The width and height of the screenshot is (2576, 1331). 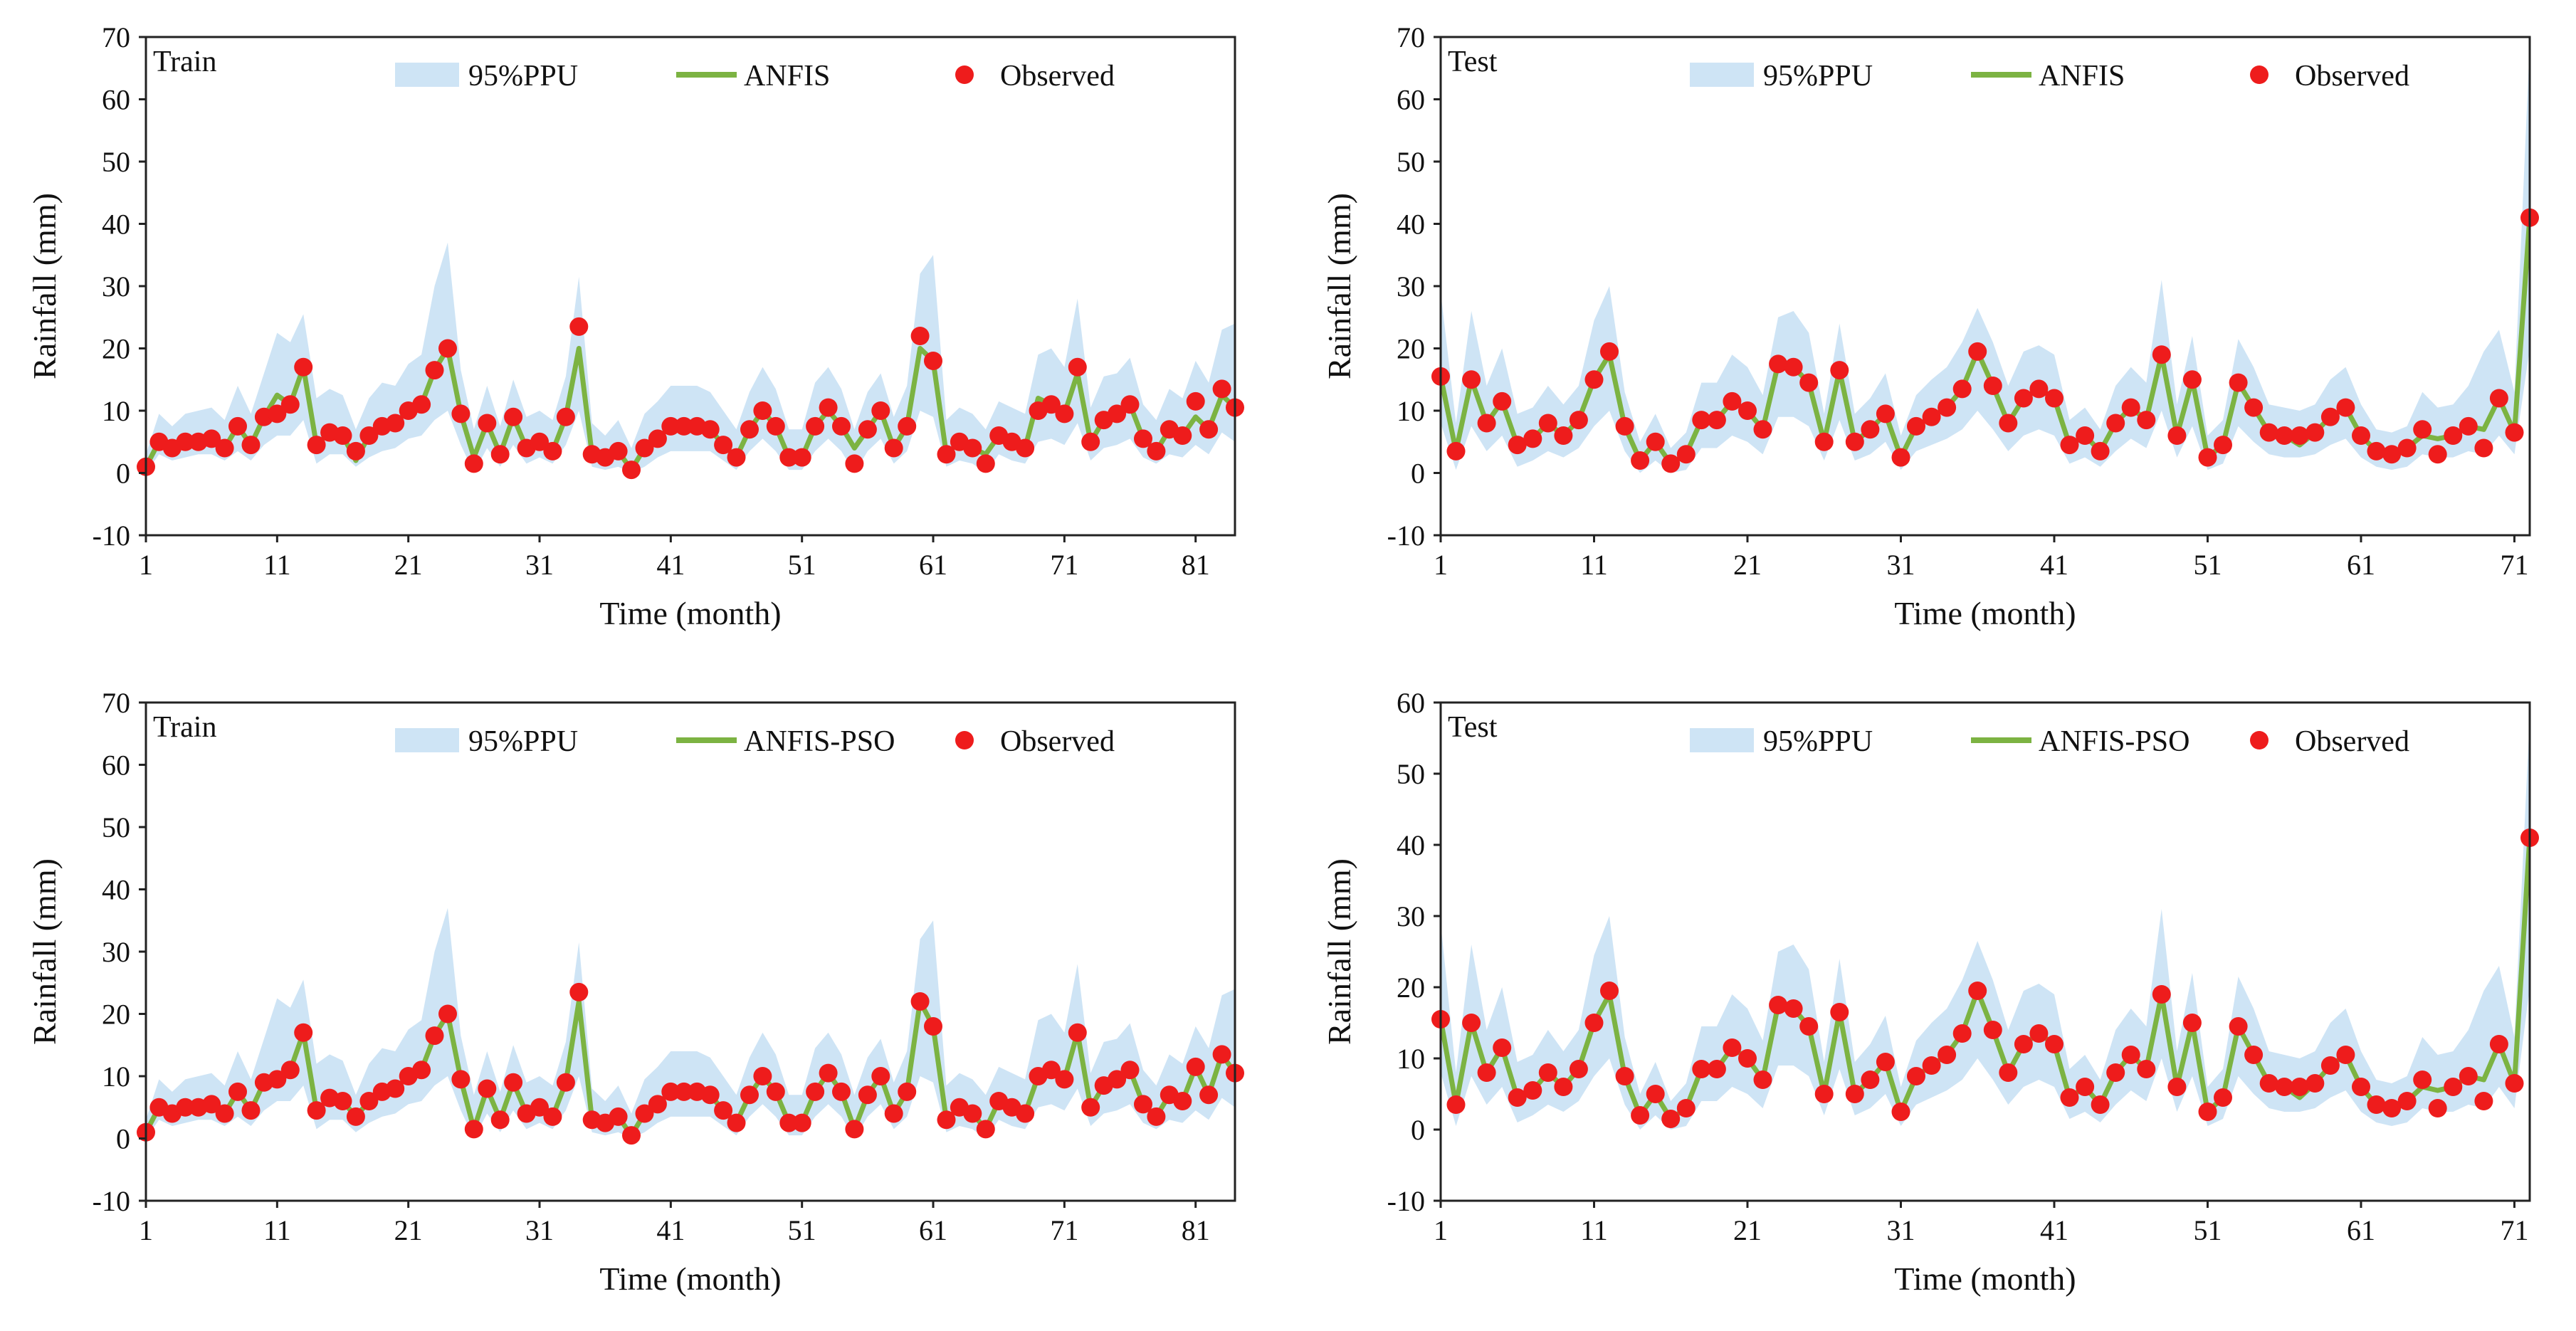 What do you see at coordinates (112, 1201) in the screenshot?
I see `y-tick-label: -10` at bounding box center [112, 1201].